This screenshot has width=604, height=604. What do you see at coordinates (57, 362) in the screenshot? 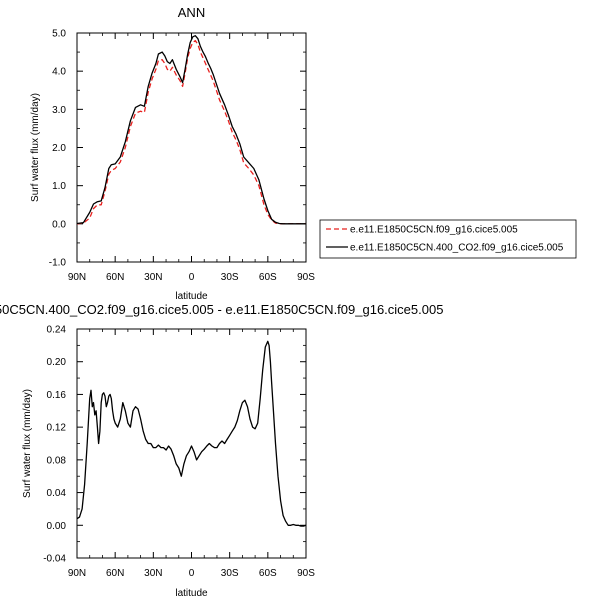
I see `y-tick-label: 0.20` at bounding box center [57, 362].